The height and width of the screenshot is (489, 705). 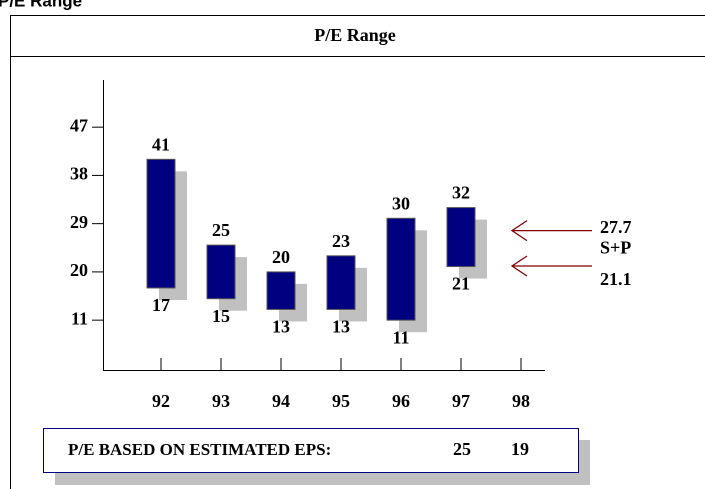 I want to click on x-tick-label: 98, so click(x=521, y=401).